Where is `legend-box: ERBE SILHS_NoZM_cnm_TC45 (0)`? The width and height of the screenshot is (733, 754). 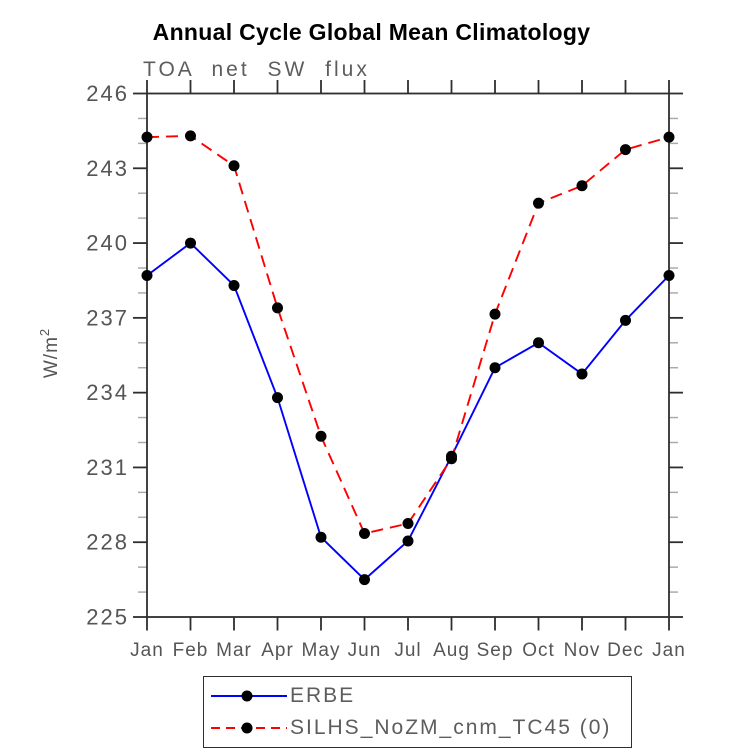 legend-box: ERBE SILHS_NoZM_cnm_TC45 (0) is located at coordinates (417, 712).